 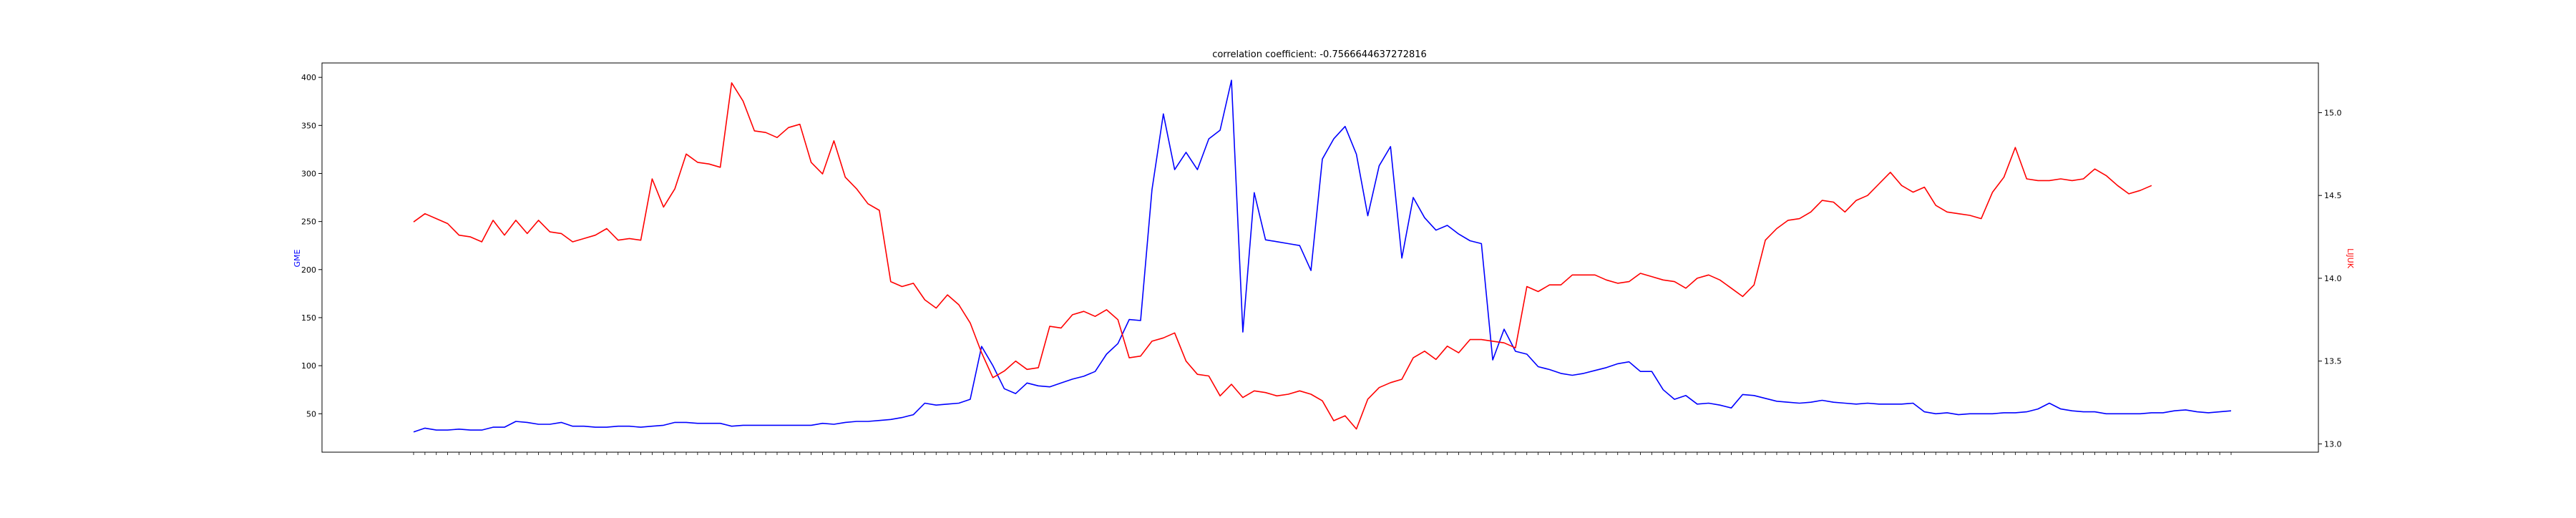 I want to click on y-right-tick-label: 15.0, so click(x=2333, y=113).